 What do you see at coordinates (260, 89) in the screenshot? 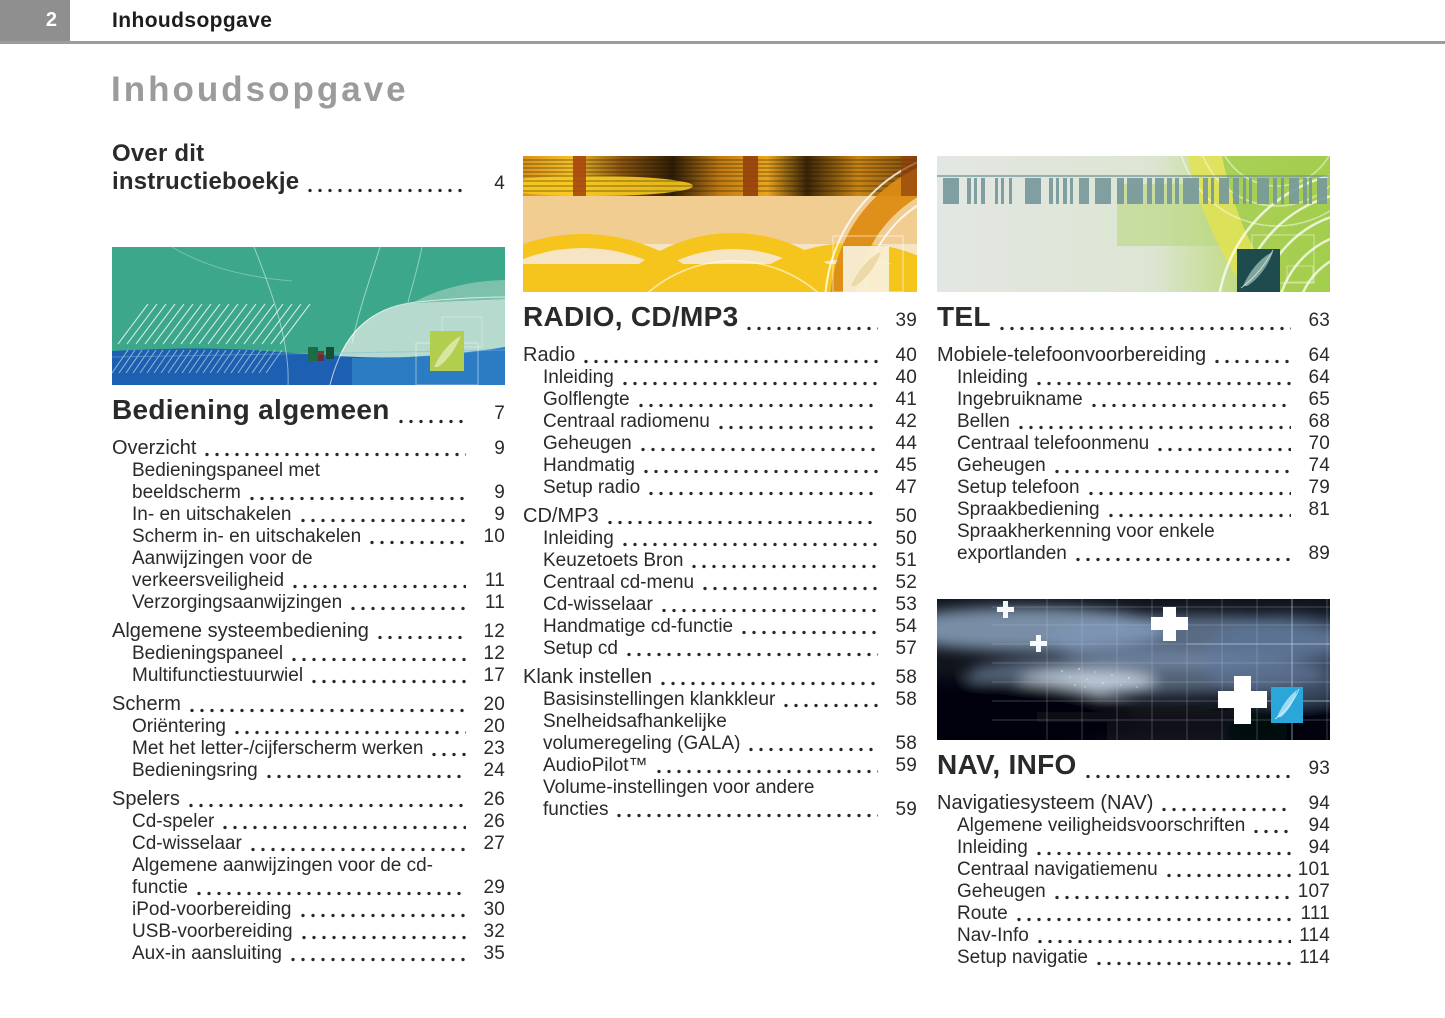
I see `page-title: Inhoudsopgave` at bounding box center [260, 89].